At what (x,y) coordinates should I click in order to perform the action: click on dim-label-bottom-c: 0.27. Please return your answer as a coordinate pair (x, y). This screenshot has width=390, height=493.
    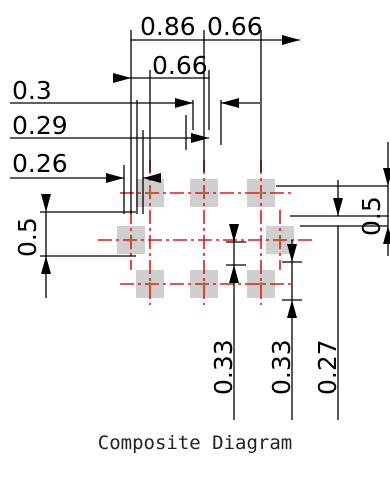
    Looking at the image, I should click on (327, 367).